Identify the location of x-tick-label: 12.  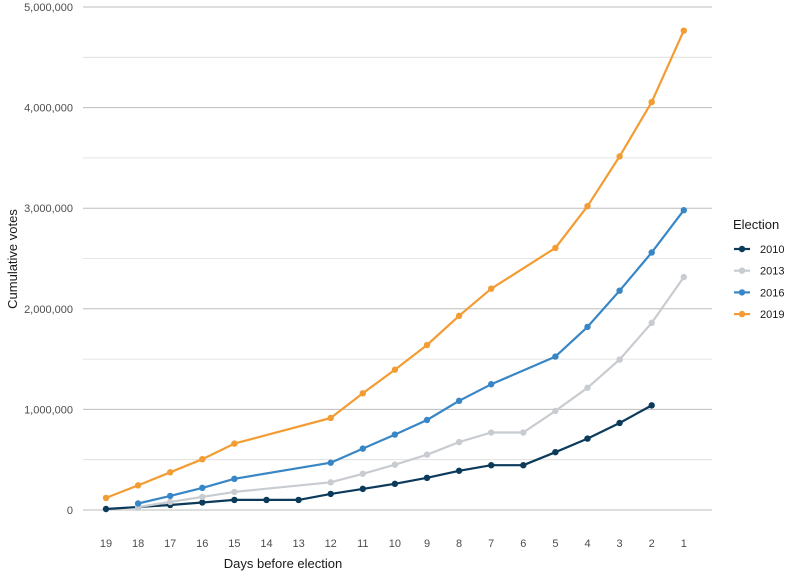
(331, 544).